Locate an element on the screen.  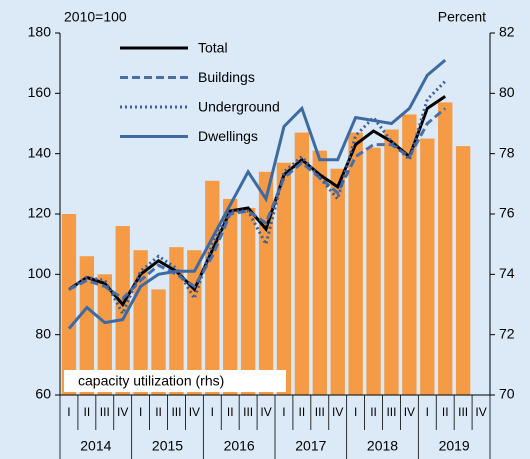
legend-label: Underground is located at coordinates (239, 107).